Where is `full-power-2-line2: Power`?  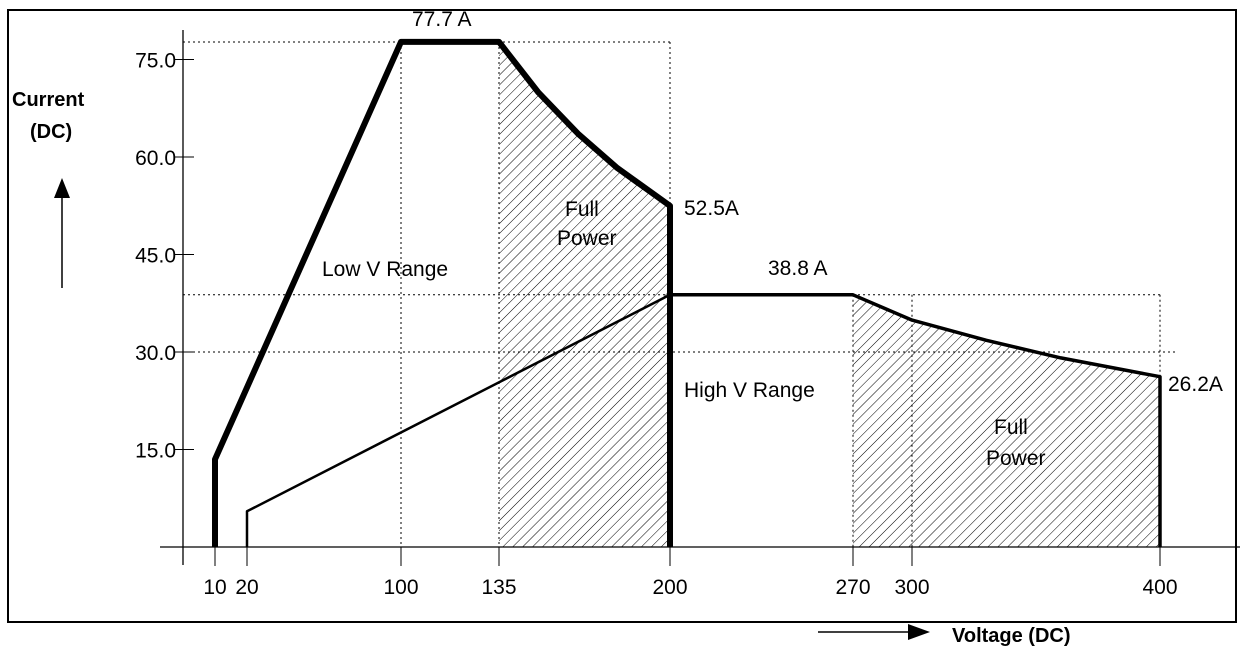 full-power-2-line2: Power is located at coordinates (1016, 458).